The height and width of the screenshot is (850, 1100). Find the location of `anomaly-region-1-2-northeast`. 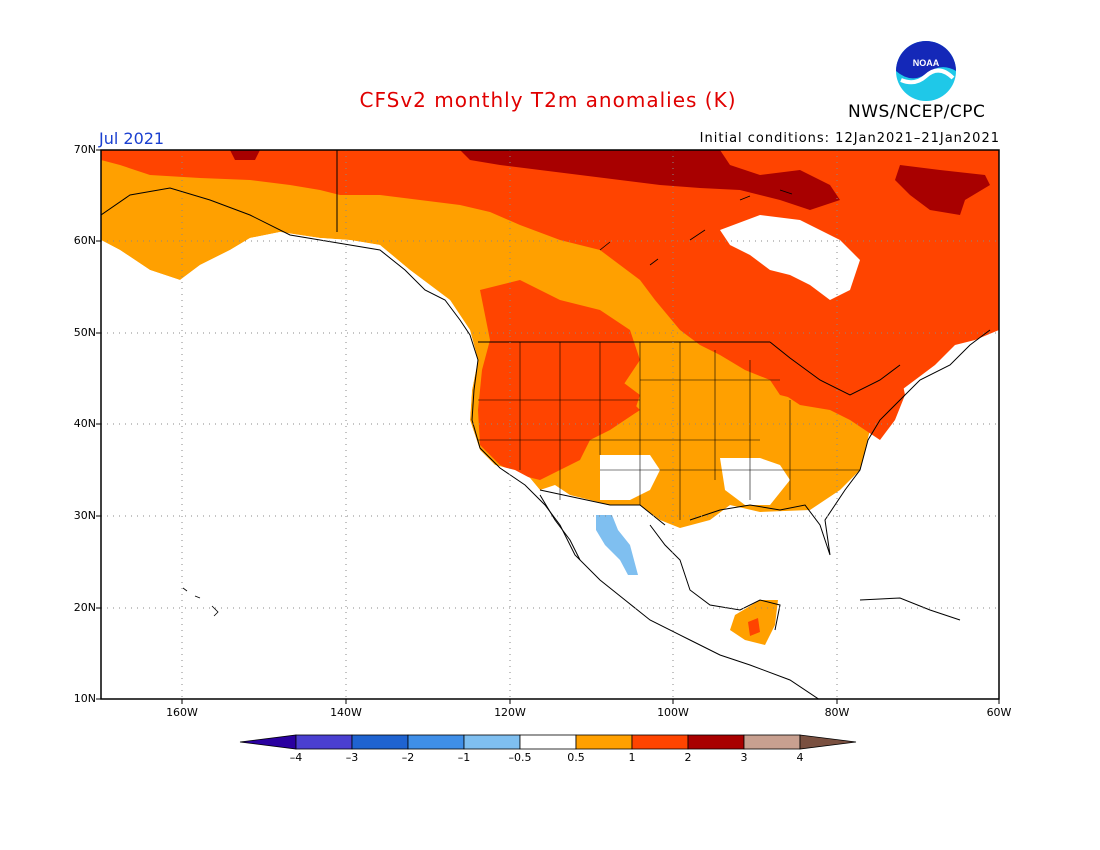

anomaly-region-1-2-northeast is located at coordinates (842, 402).